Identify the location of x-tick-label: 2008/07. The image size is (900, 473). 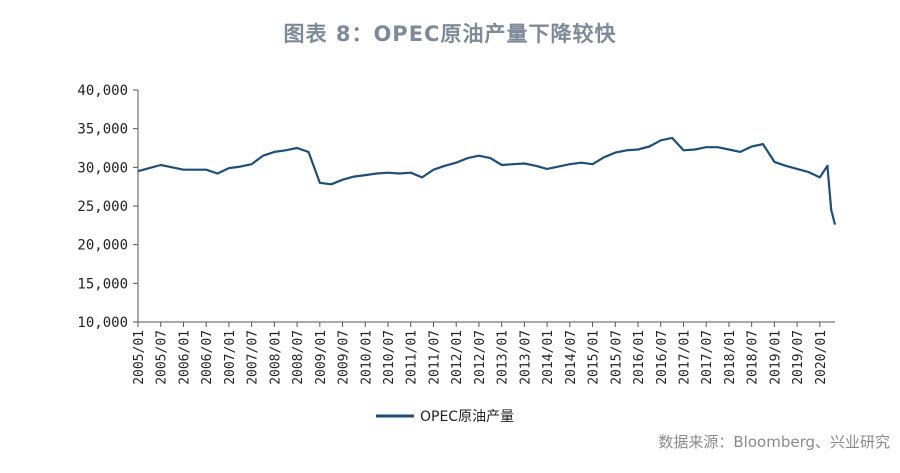
(298, 357).